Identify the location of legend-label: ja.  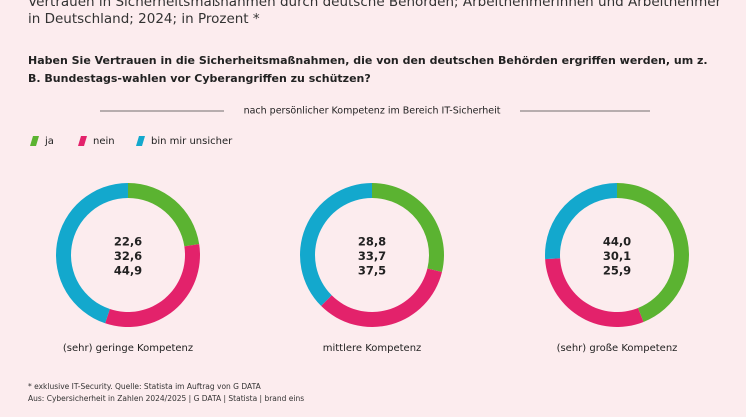
(49, 141).